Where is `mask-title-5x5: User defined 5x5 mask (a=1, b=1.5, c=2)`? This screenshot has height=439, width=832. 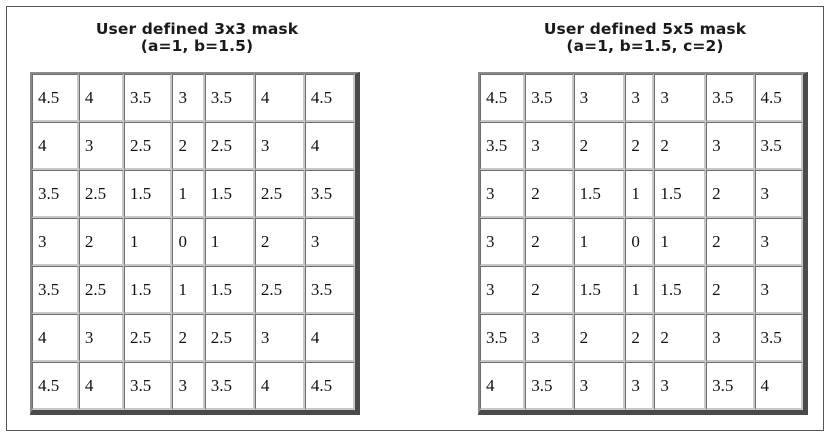
mask-title-5x5: User defined 5x5 mask (a=1, b=1.5, c=2) is located at coordinates (645, 38).